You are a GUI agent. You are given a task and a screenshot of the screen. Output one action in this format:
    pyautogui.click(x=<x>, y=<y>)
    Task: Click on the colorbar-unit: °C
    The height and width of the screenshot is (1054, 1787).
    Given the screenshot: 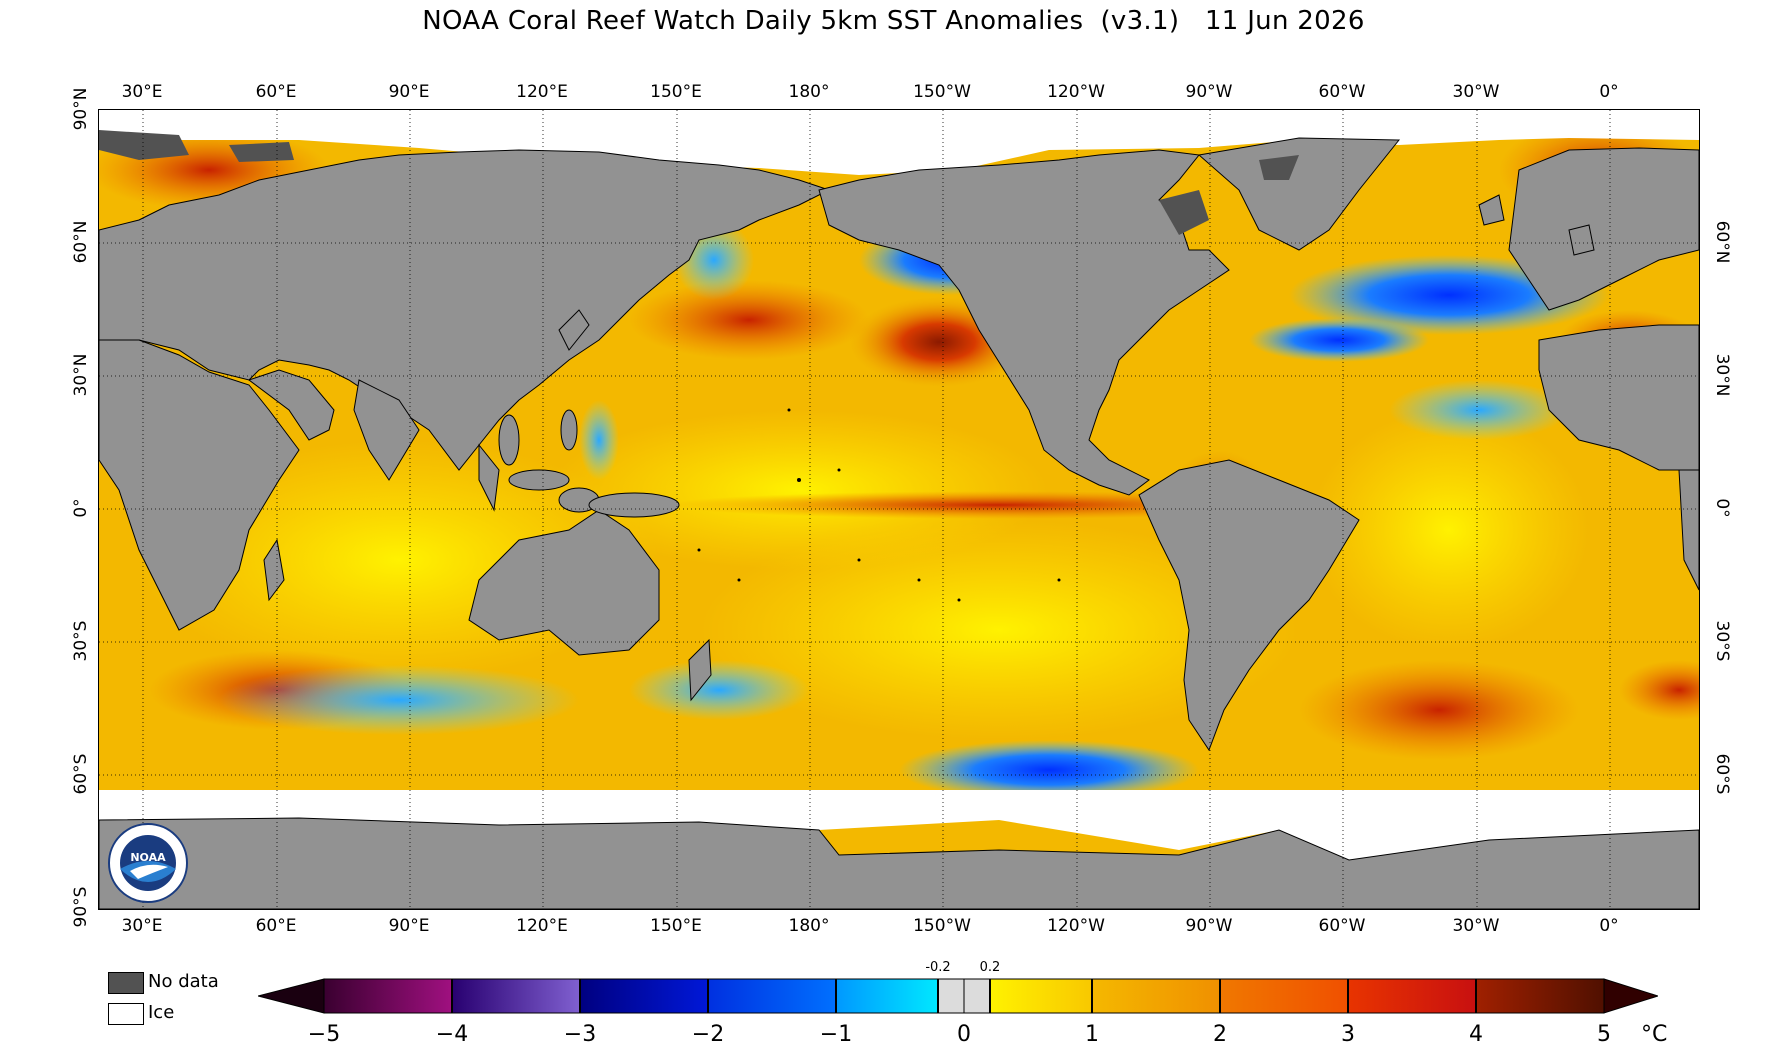 What is the action you would take?
    pyautogui.click(x=1654, y=1034)
    